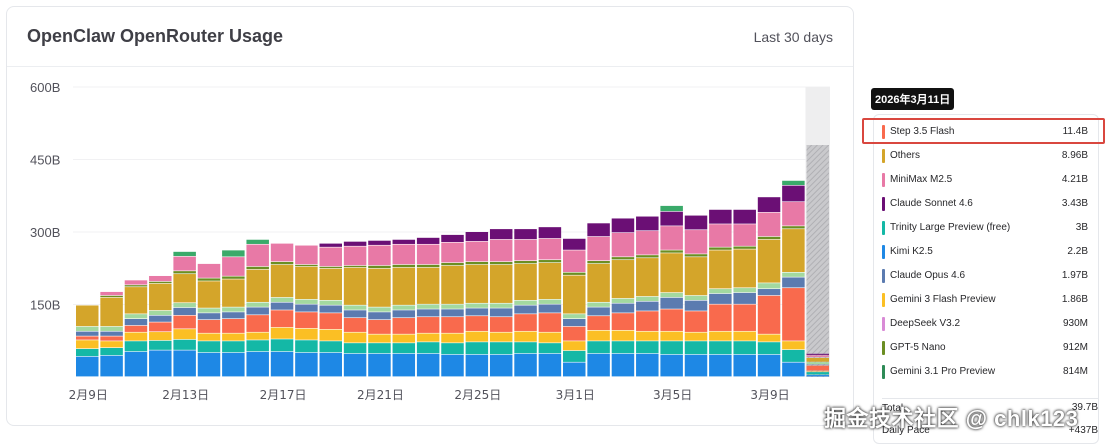 This screenshot has width=1117, height=447. Describe the element at coordinates (905, 155) in the screenshot. I see `tooltip-series-name: Others` at that location.